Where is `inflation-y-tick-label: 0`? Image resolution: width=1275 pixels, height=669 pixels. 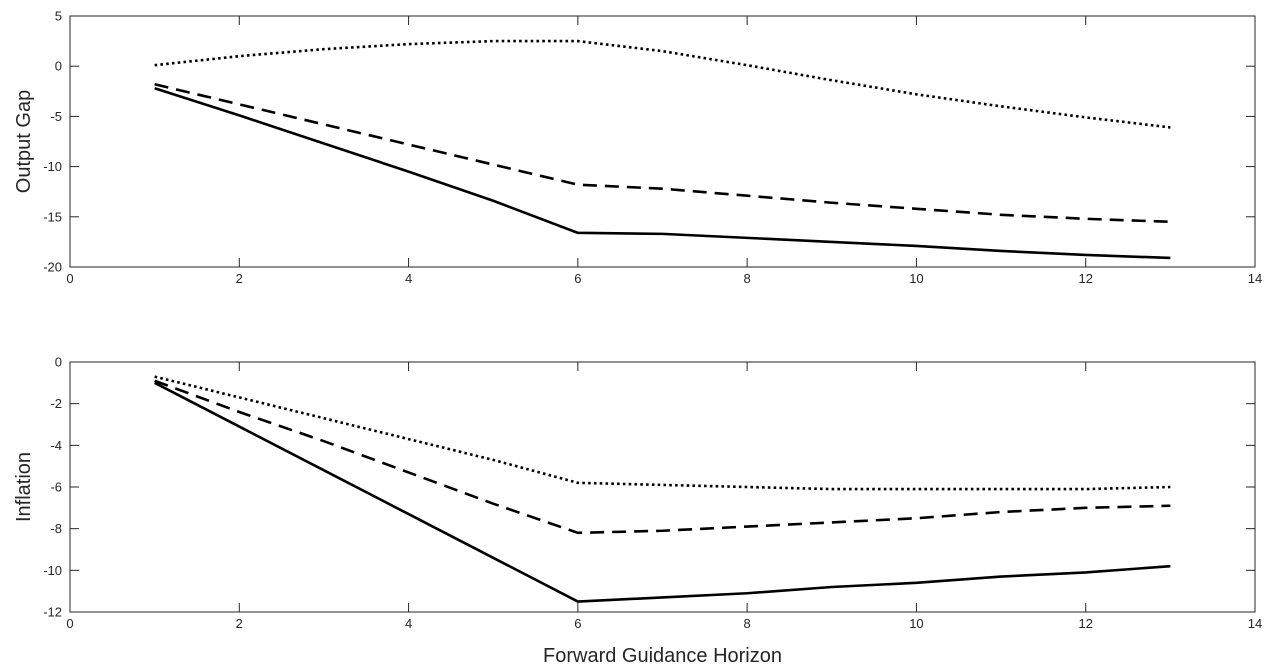
inflation-y-tick-label: 0 is located at coordinates (58, 362).